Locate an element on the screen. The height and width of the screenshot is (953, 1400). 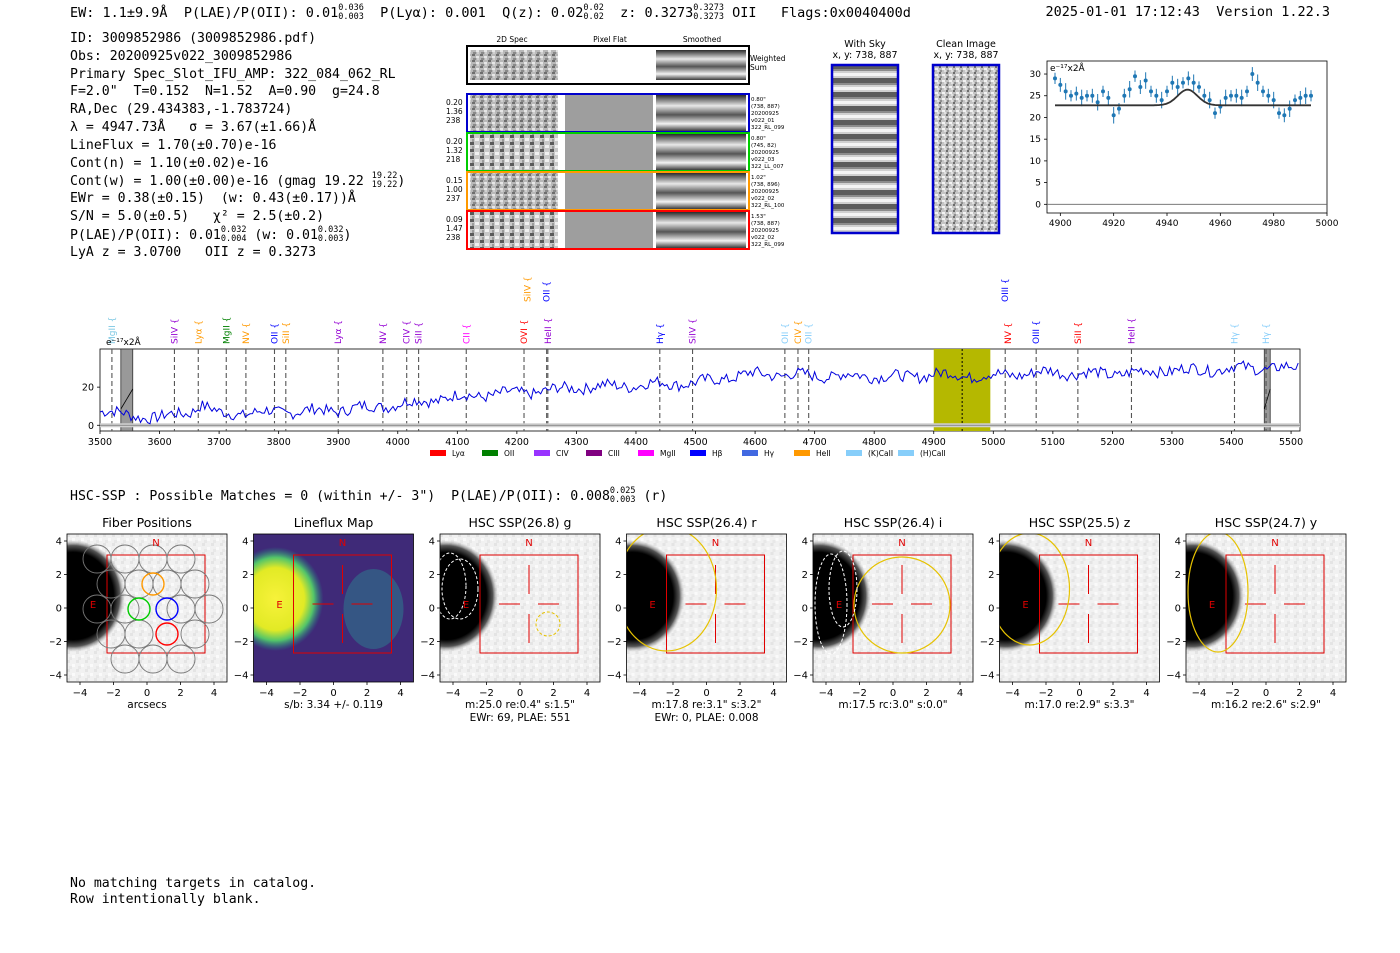
cutout-meta: 1.53" is located at coordinates (758, 217).